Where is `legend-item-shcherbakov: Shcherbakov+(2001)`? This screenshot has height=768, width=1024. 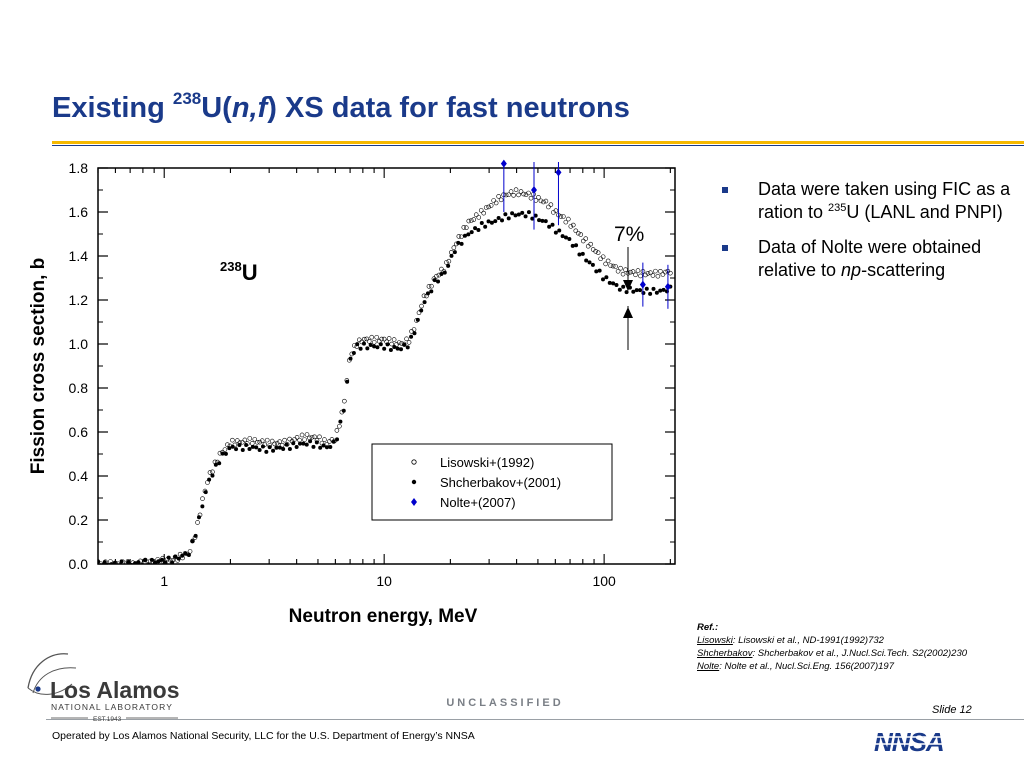 legend-item-shcherbakov: Shcherbakov+(2001) is located at coordinates (486, 482).